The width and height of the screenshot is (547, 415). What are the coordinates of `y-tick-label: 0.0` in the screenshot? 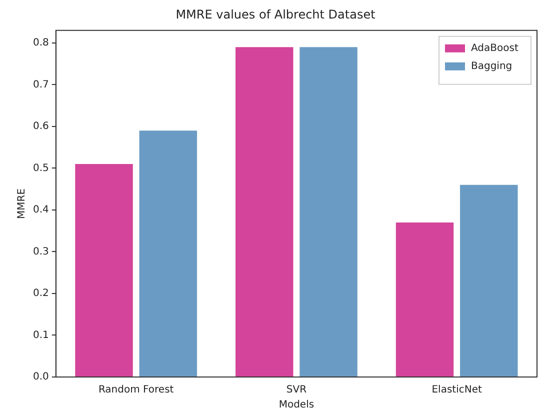 It's located at (40, 377).